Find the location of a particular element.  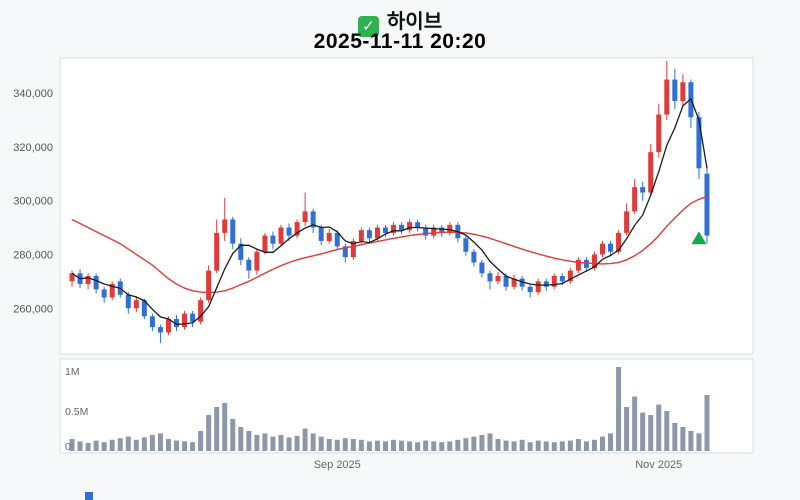

chart-title: ✓ 하이브 is located at coordinates (400, 21).